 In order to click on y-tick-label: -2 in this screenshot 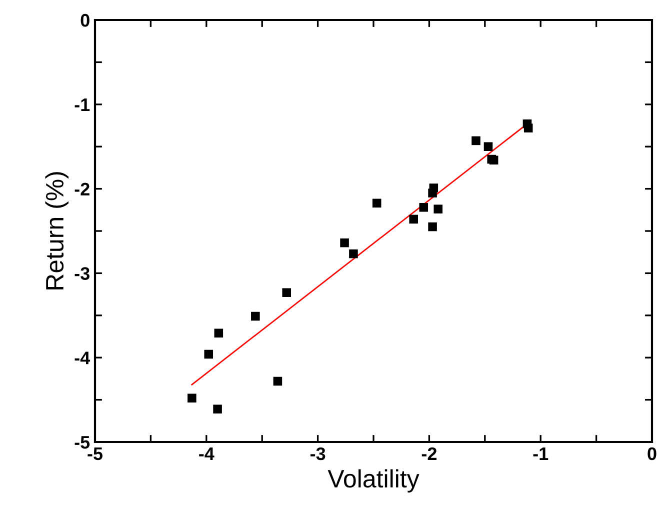, I will do `click(82, 189)`.